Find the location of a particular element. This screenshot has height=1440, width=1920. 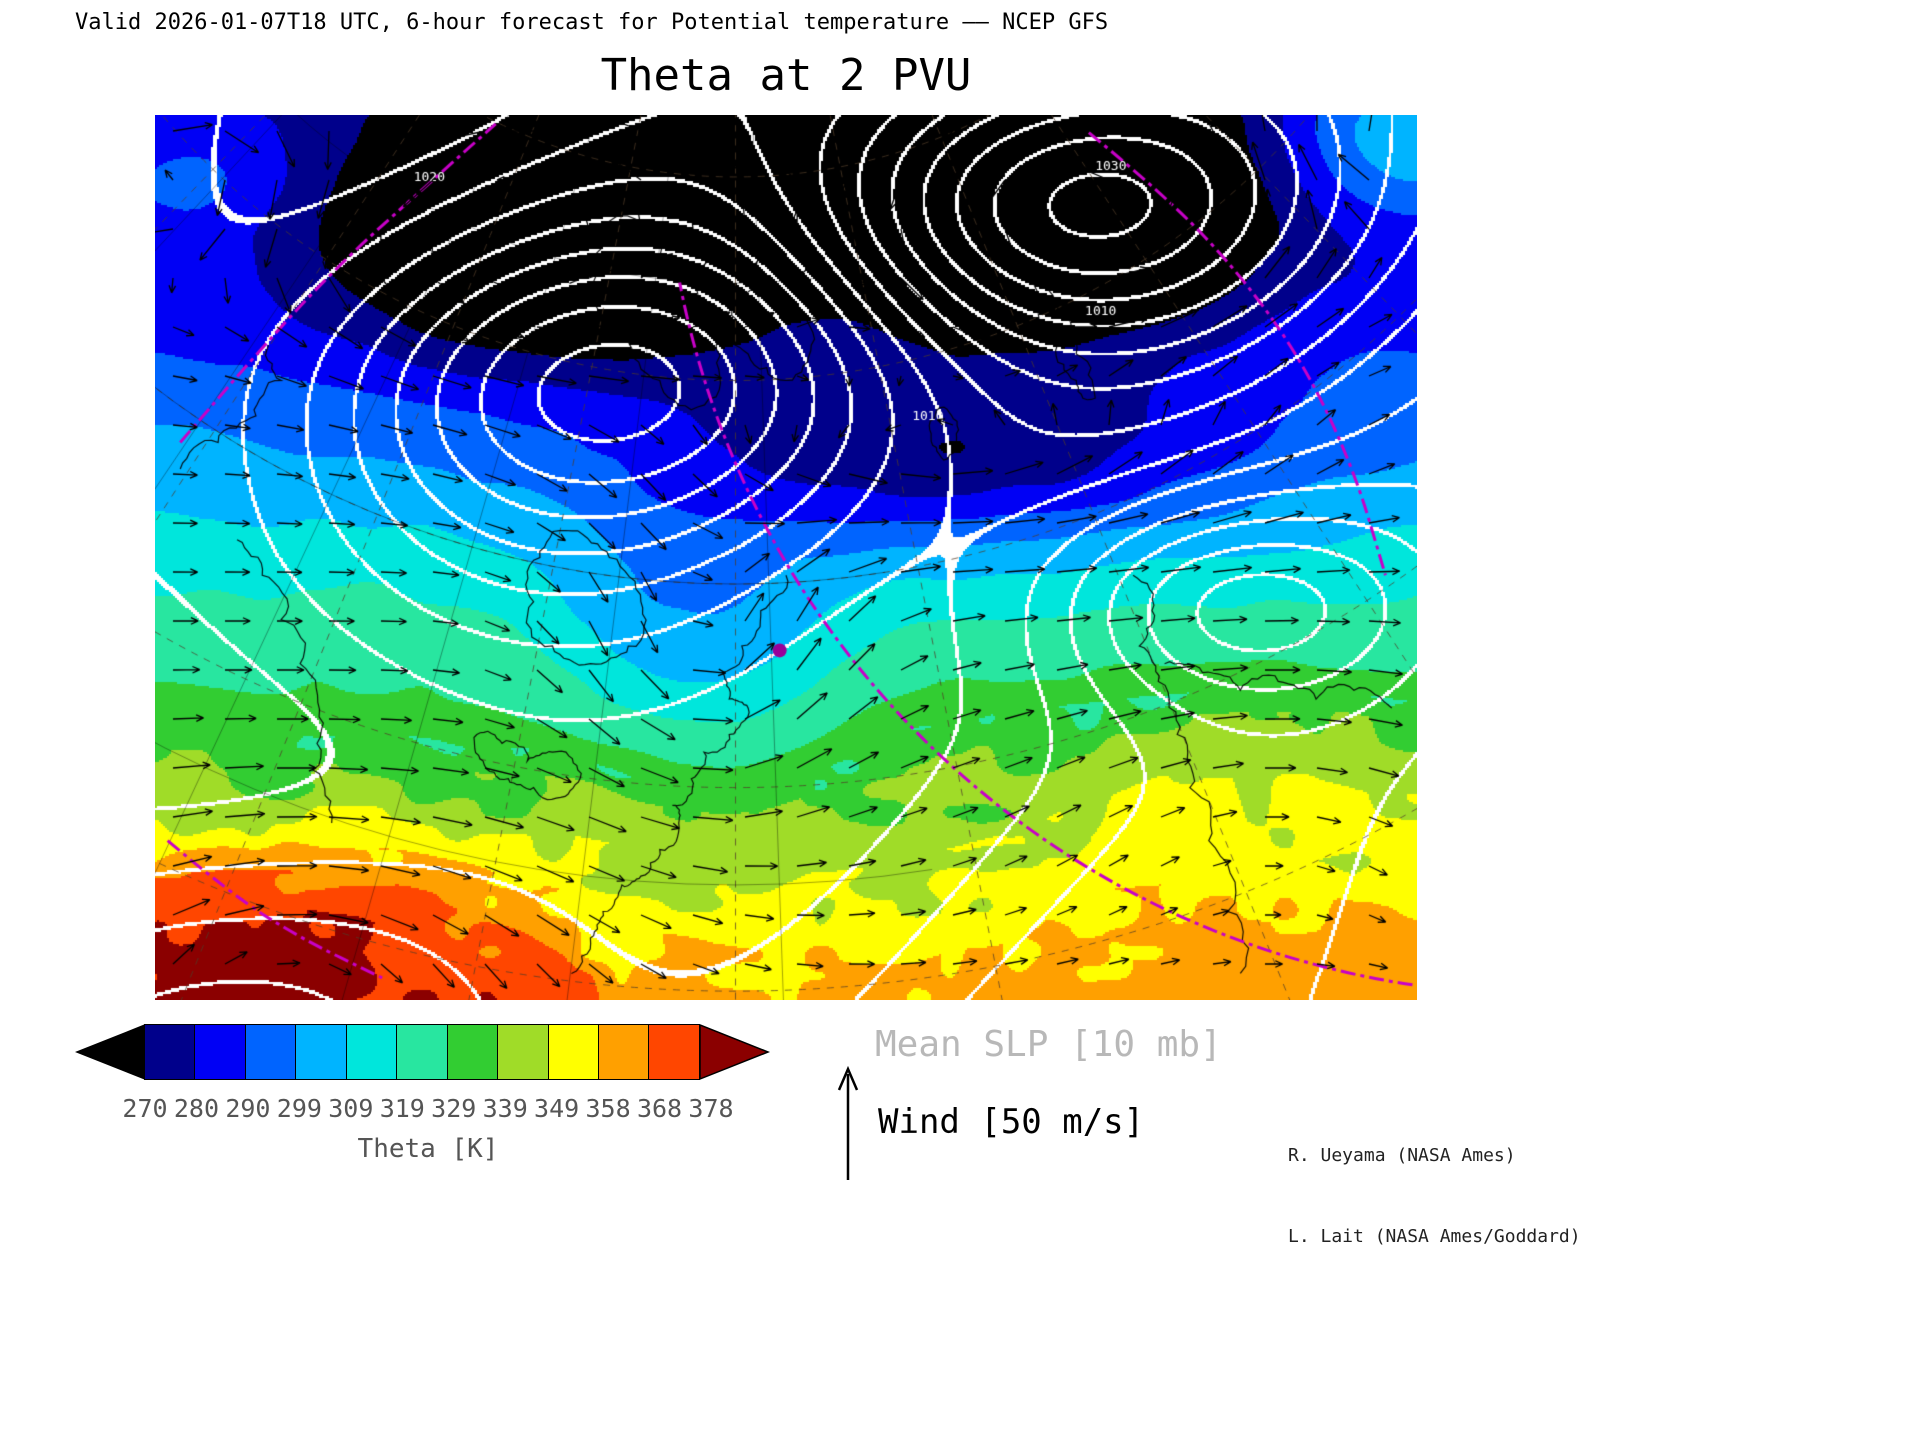

colorbar-axis-label: Theta [K] is located at coordinates (428, 1149).